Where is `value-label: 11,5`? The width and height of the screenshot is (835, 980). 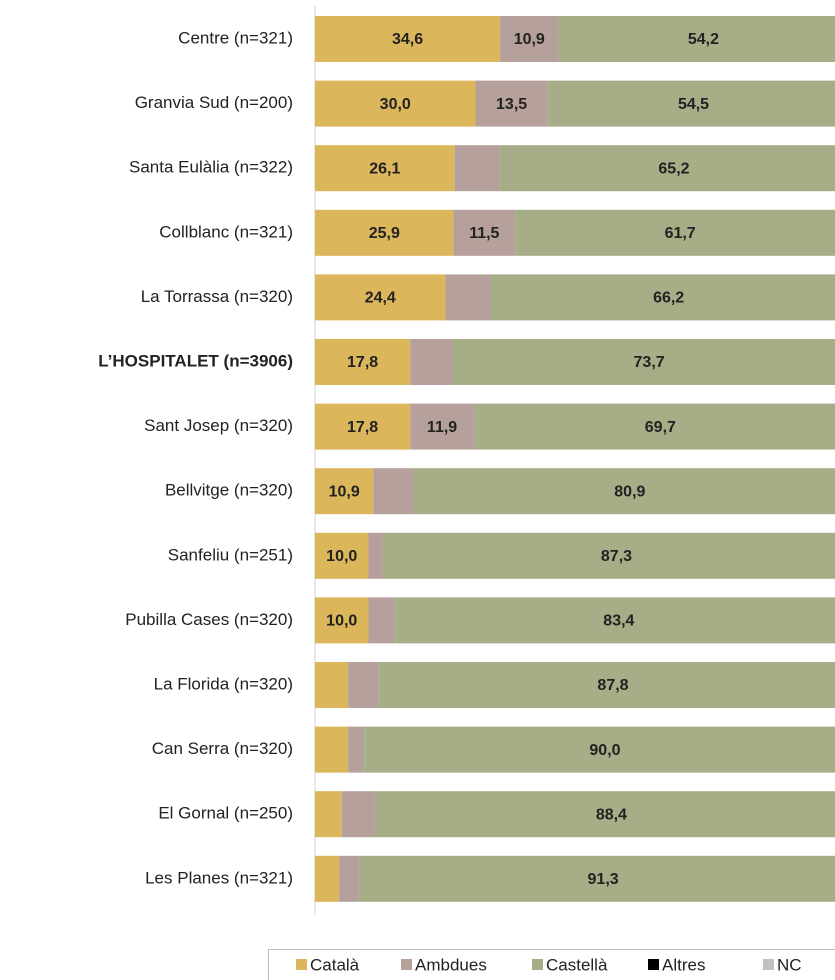 value-label: 11,5 is located at coordinates (484, 233).